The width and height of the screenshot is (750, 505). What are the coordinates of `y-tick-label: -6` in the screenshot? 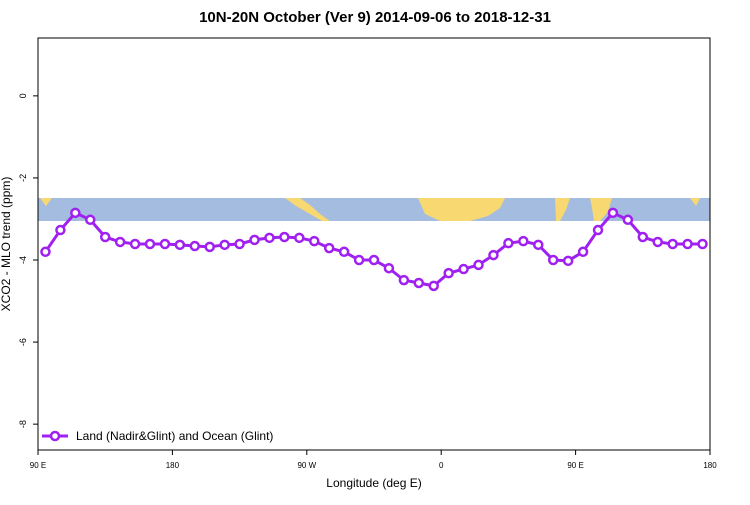 It's located at (23, 342).